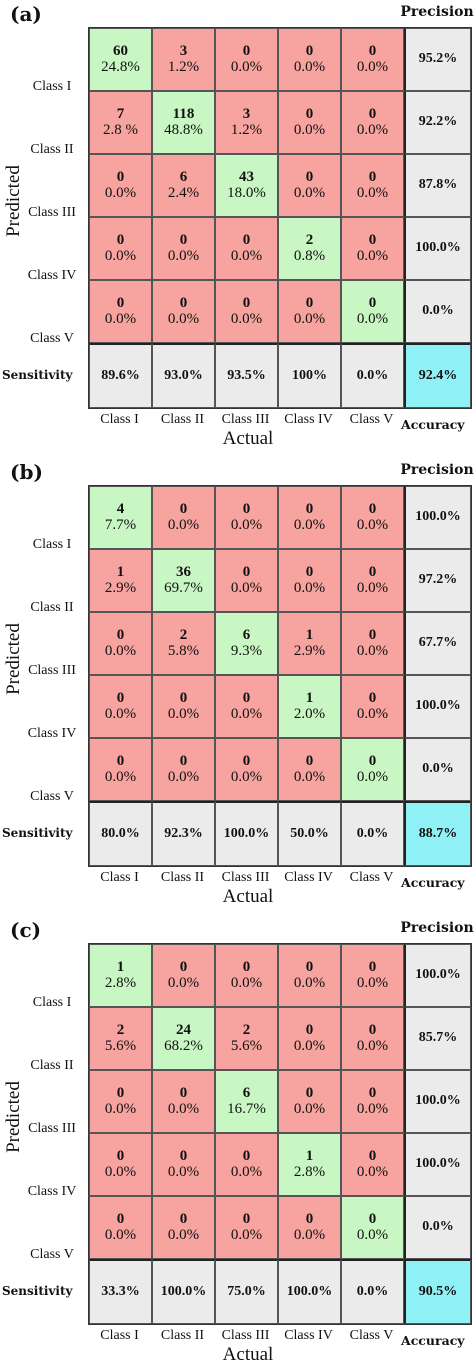  I want to click on precision-header: Precision, so click(437, 470).